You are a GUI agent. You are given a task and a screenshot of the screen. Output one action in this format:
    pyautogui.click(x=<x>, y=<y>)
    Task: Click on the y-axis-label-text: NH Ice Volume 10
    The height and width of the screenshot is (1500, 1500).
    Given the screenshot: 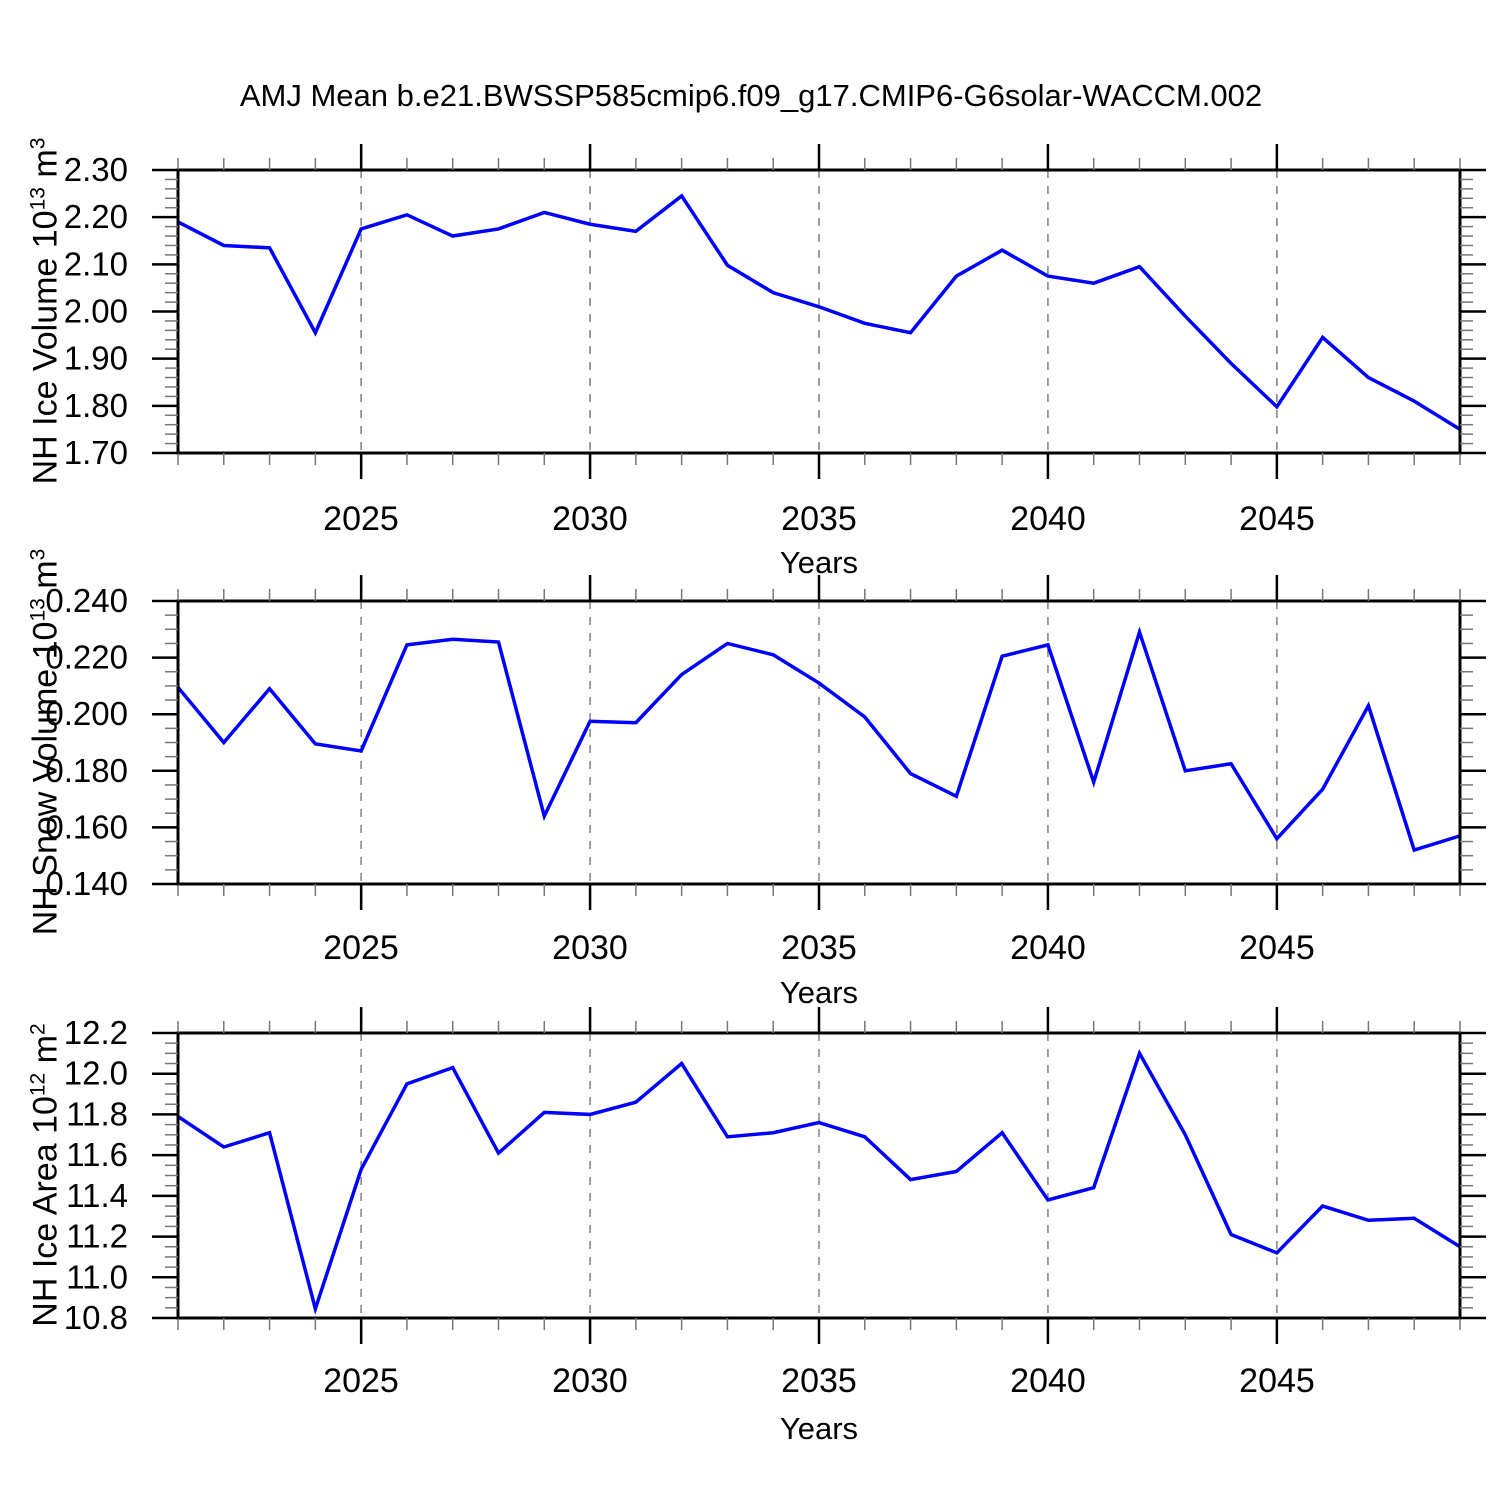 What is the action you would take?
    pyautogui.click(x=45, y=347)
    